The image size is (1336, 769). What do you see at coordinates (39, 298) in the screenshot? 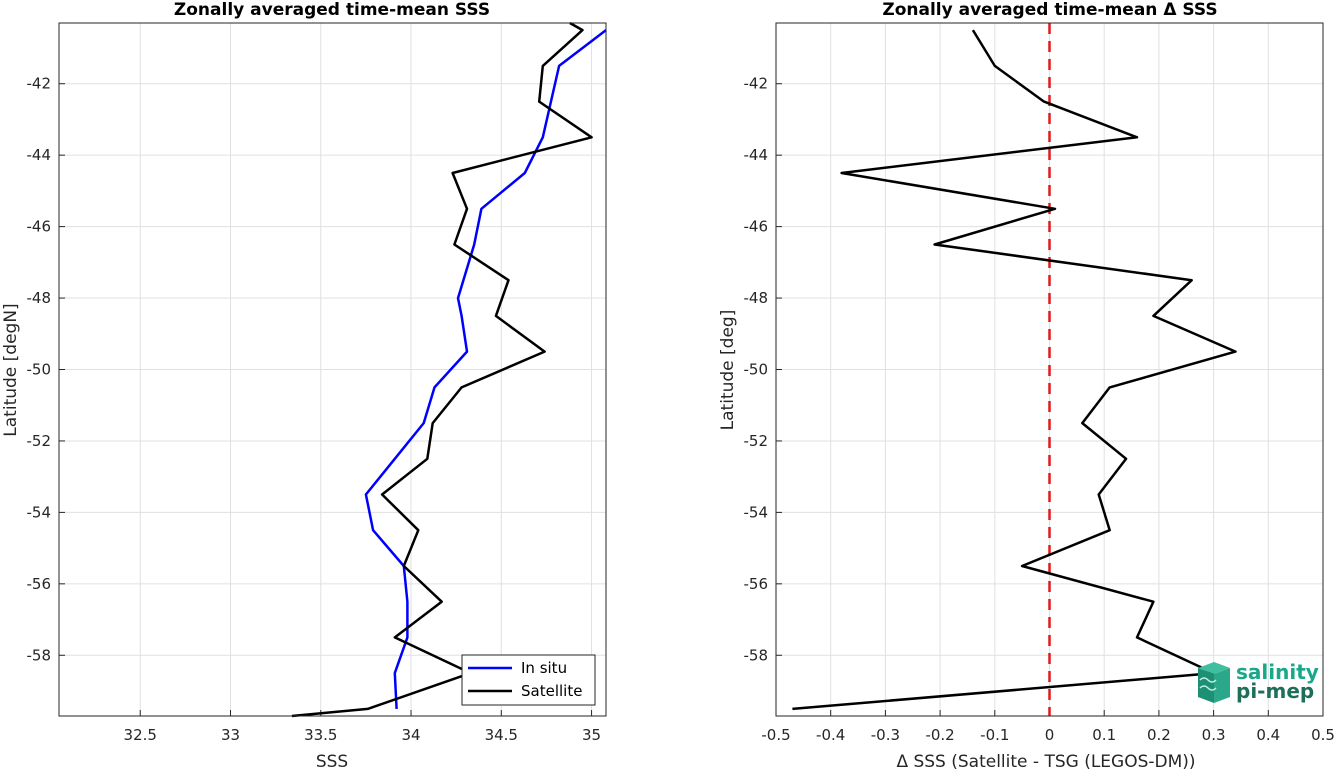
I see `p0-y-tick-label: -48` at bounding box center [39, 298].